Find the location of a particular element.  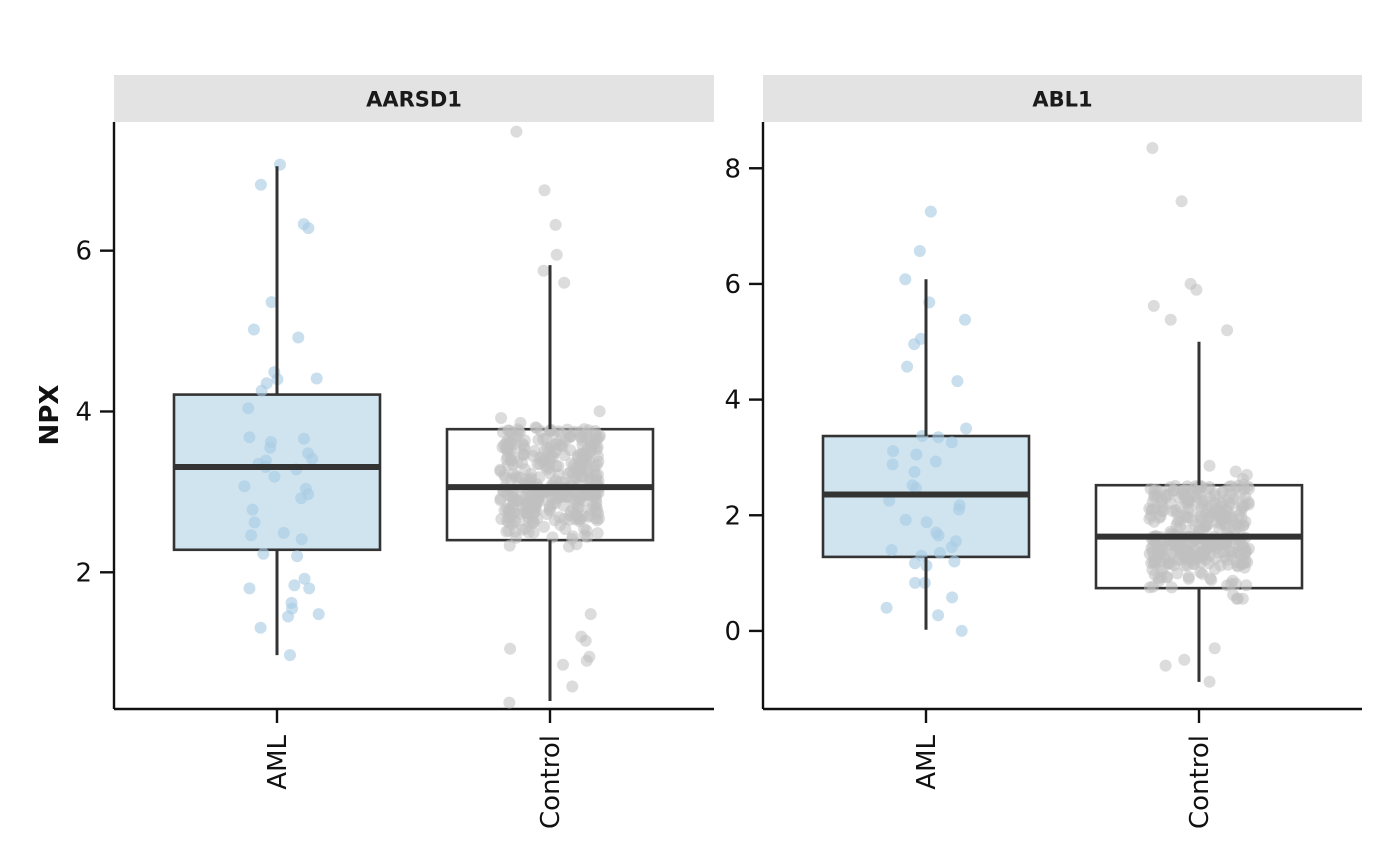

x-tick-label: Control is located at coordinates (1200, 782).